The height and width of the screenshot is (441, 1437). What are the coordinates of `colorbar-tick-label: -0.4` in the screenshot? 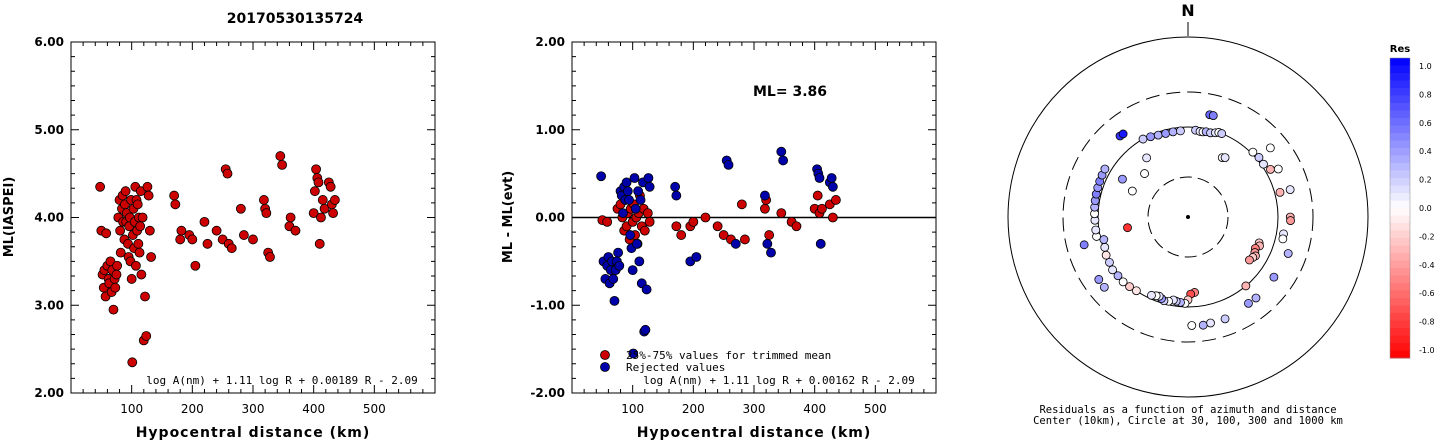 It's located at (1427, 265).